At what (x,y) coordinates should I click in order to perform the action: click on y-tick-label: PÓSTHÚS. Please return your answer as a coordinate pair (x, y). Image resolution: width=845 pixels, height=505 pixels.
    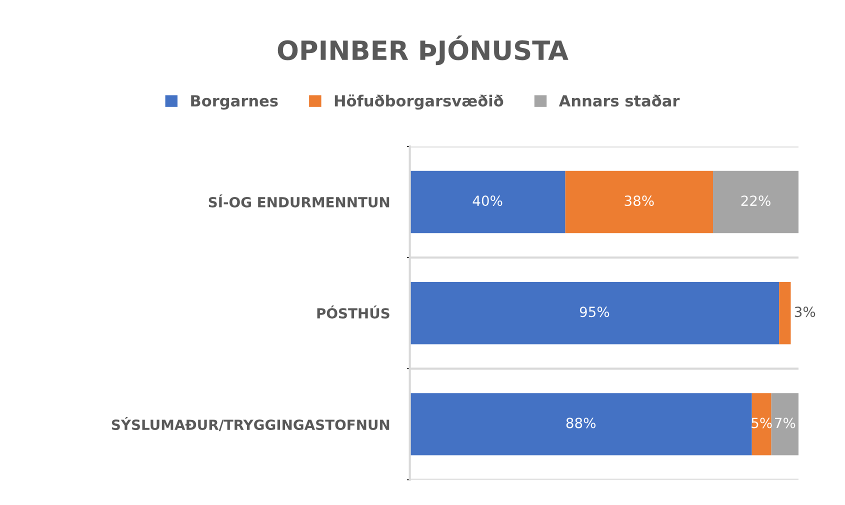
    Looking at the image, I should click on (353, 312).